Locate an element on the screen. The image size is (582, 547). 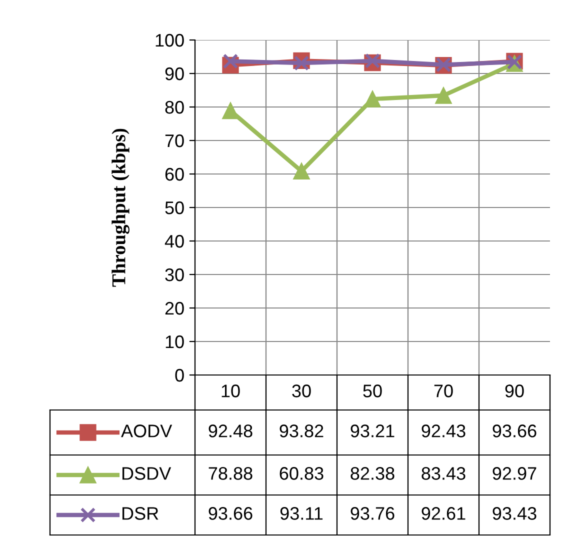
data-label: 83.43 is located at coordinates (444, 473).